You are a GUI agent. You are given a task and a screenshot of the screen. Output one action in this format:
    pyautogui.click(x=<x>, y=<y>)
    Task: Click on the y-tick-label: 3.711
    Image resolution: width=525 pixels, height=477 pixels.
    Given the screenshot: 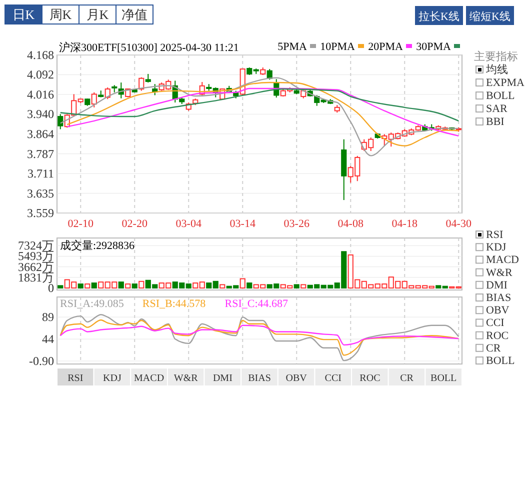 What is the action you would take?
    pyautogui.click(x=40, y=173)
    